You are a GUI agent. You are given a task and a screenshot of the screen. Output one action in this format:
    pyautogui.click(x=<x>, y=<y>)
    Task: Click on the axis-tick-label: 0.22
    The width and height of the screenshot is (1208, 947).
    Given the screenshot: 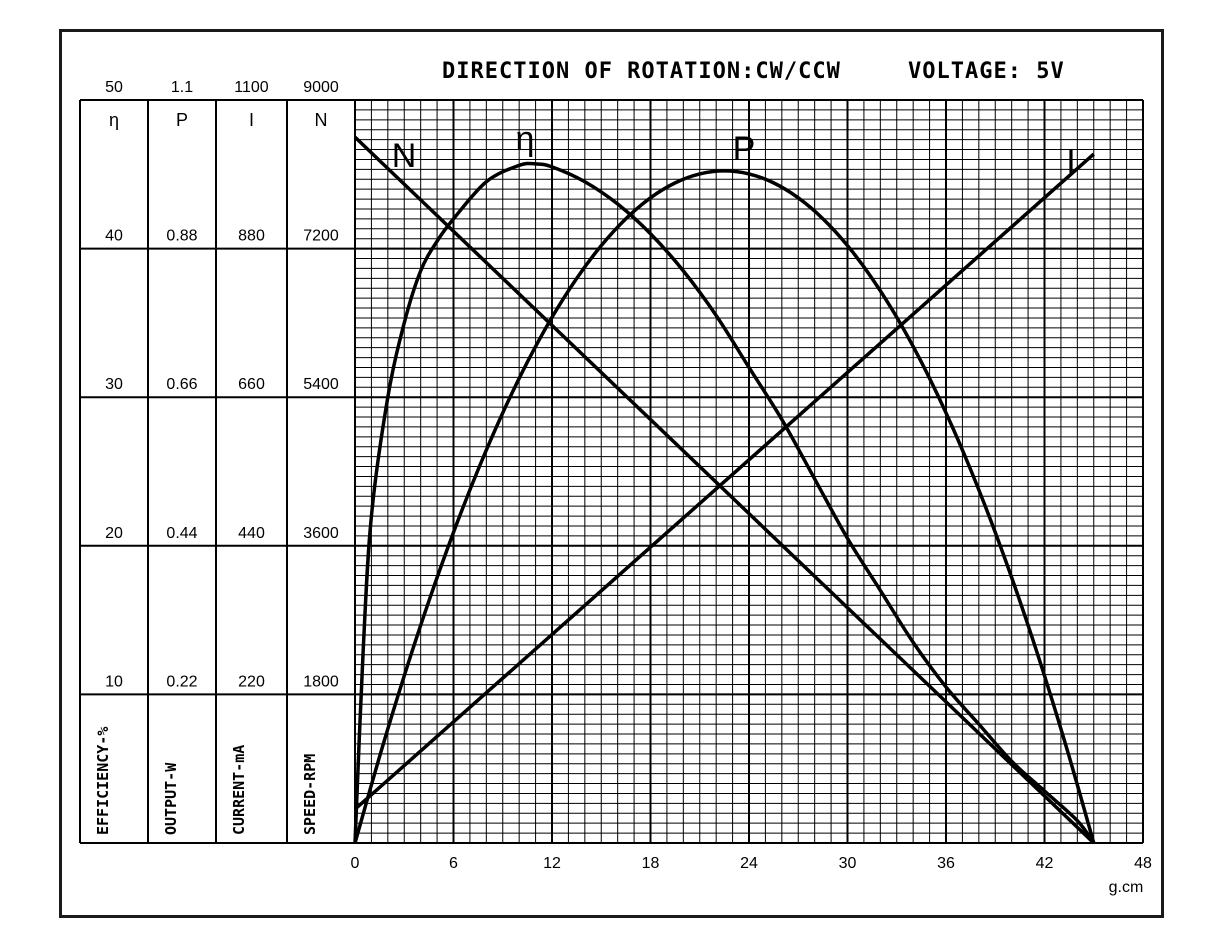 What is the action you would take?
    pyautogui.click(x=181, y=681)
    